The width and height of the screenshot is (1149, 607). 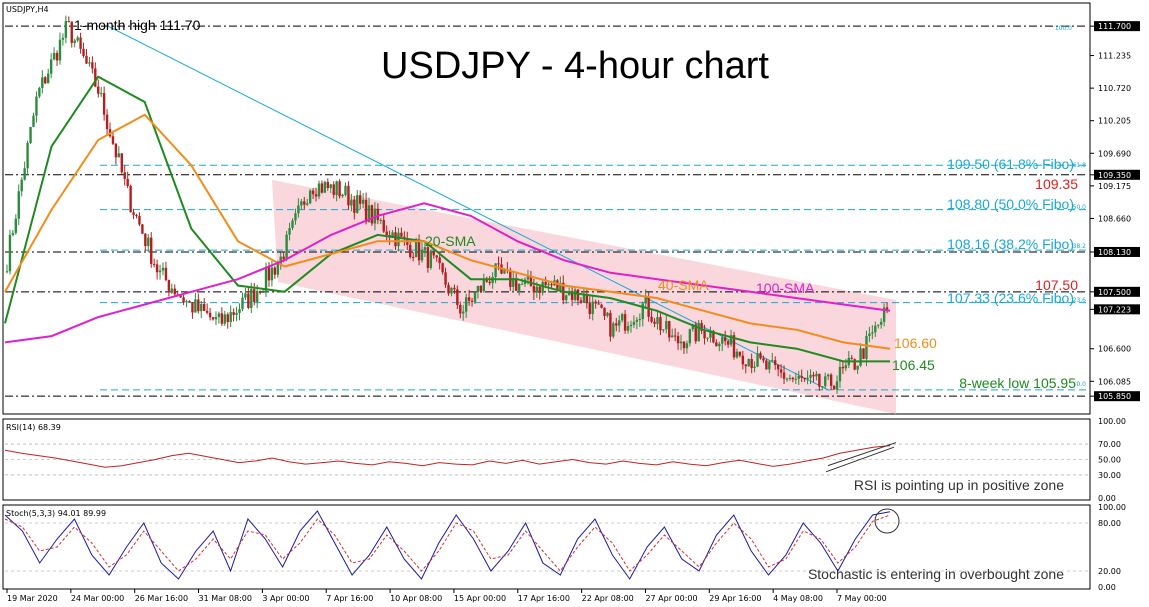 I want to click on stoch-tick-label: 20.00, so click(x=1109, y=571).